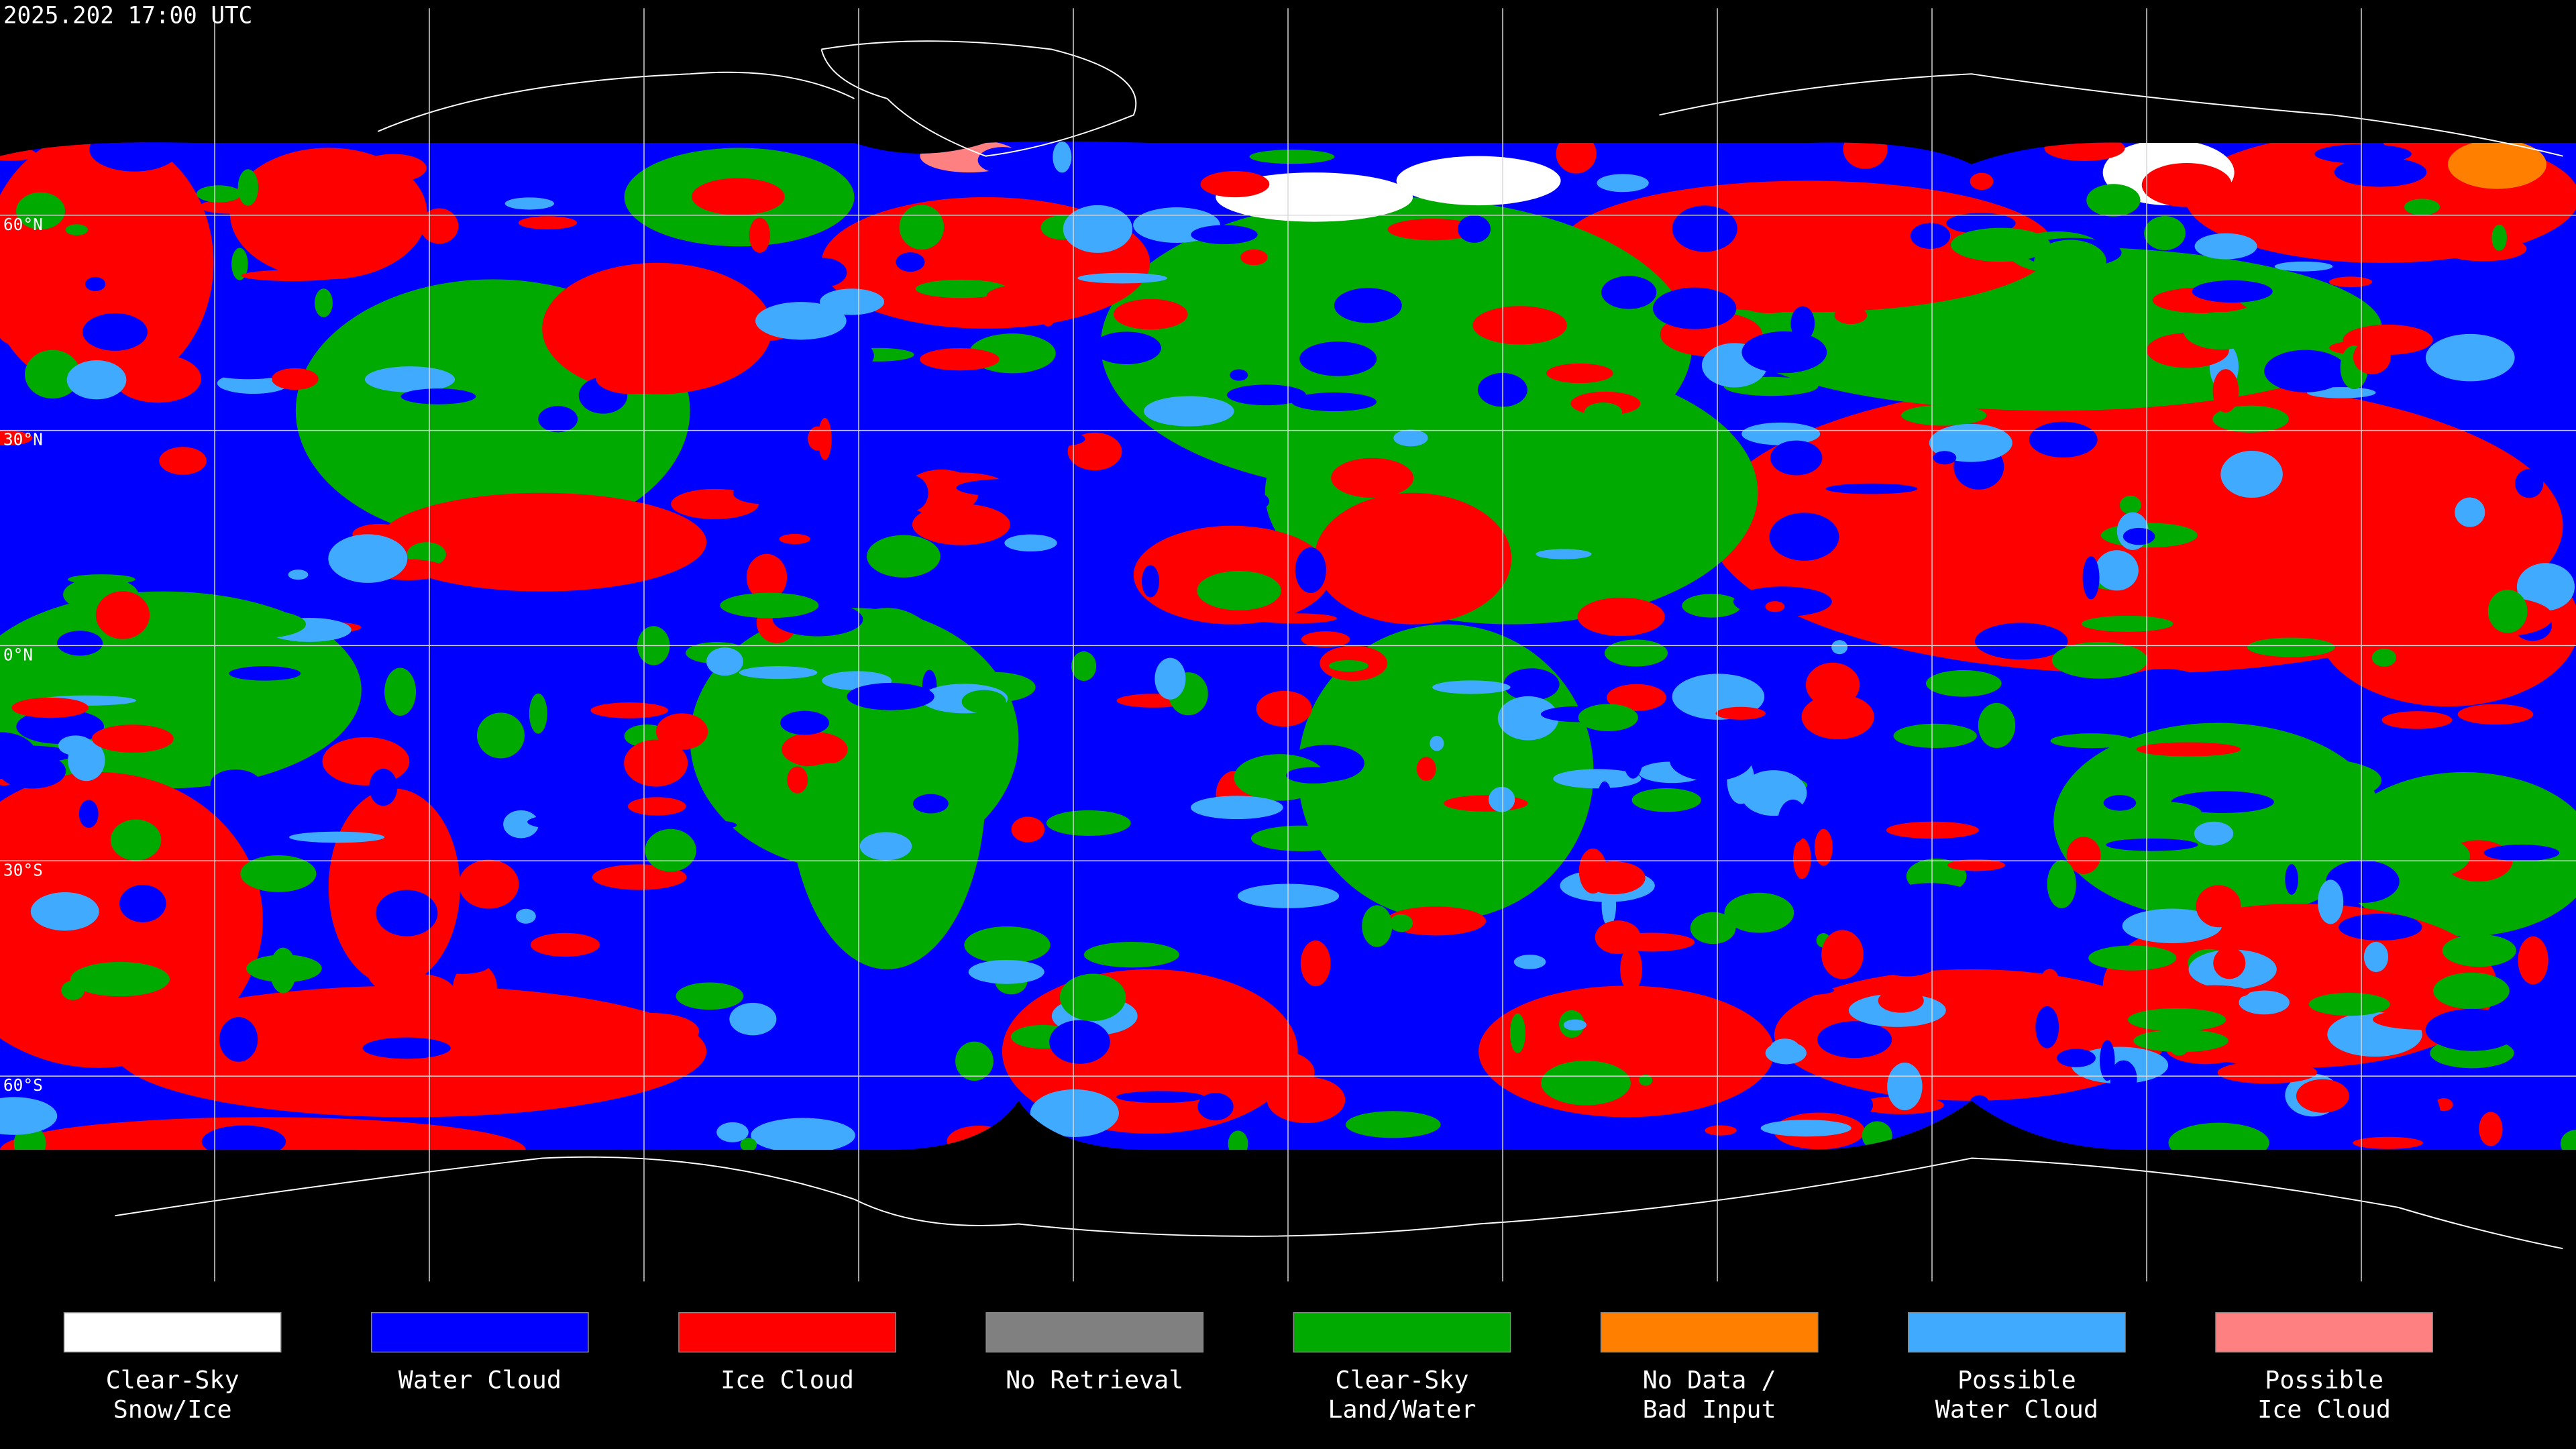 The image size is (2576, 1449). I want to click on legend-label: Bad Input, so click(1709, 1409).